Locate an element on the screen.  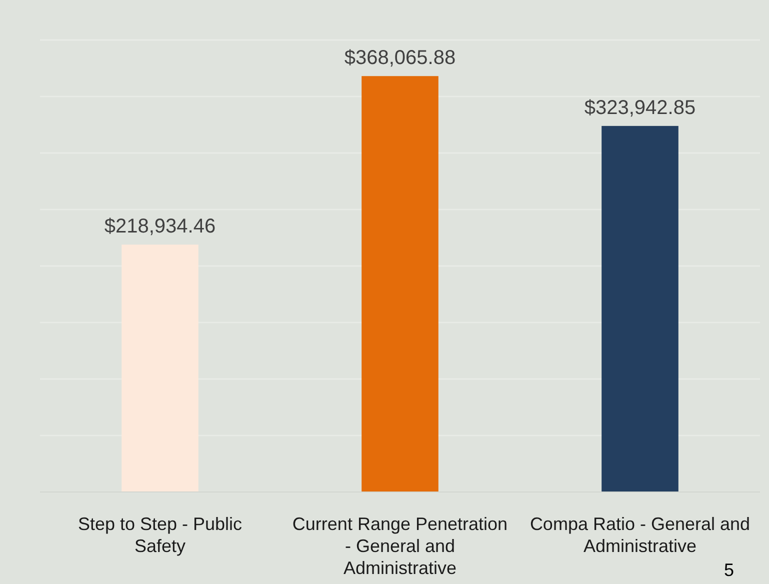
data-label: $368,065.88 is located at coordinates (400, 58).